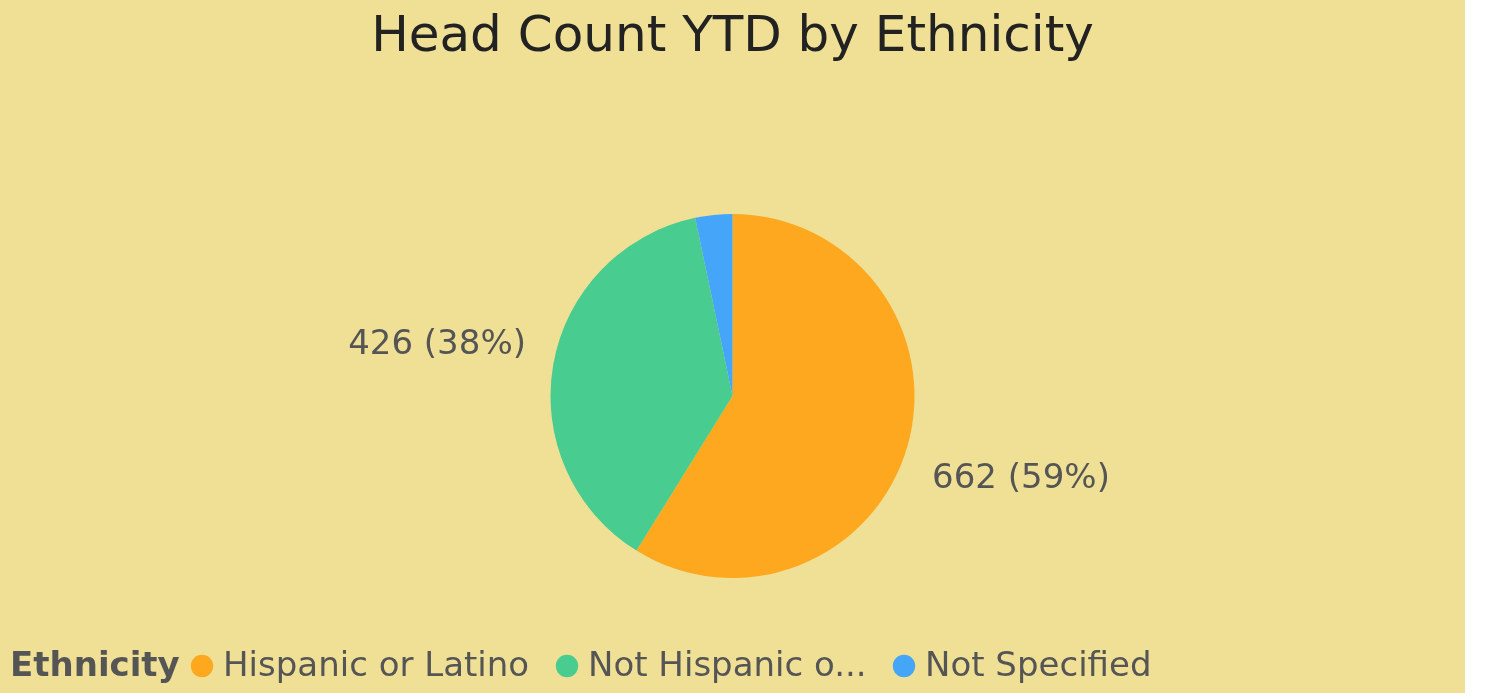  What do you see at coordinates (95, 664) in the screenshot?
I see `legend-title: Ethnicity` at bounding box center [95, 664].